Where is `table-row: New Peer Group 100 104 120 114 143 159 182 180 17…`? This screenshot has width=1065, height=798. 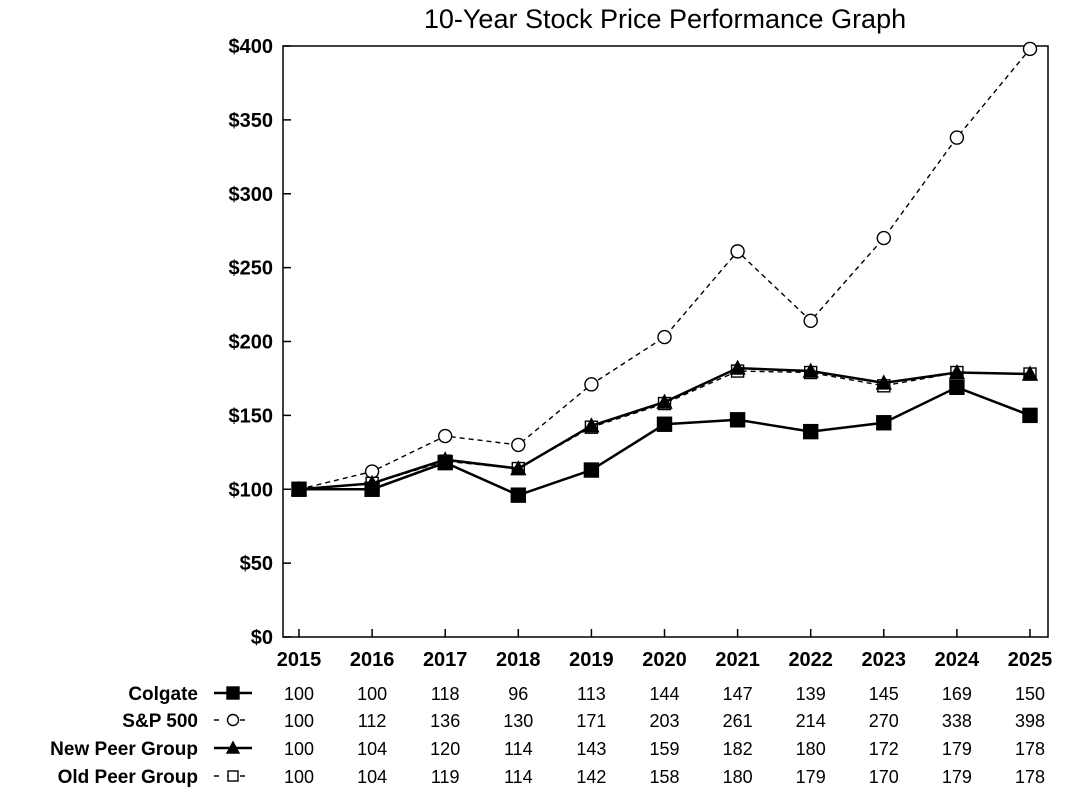 table-row: New Peer Group 100 104 120 114 143 159 182 180 17… is located at coordinates (547, 749).